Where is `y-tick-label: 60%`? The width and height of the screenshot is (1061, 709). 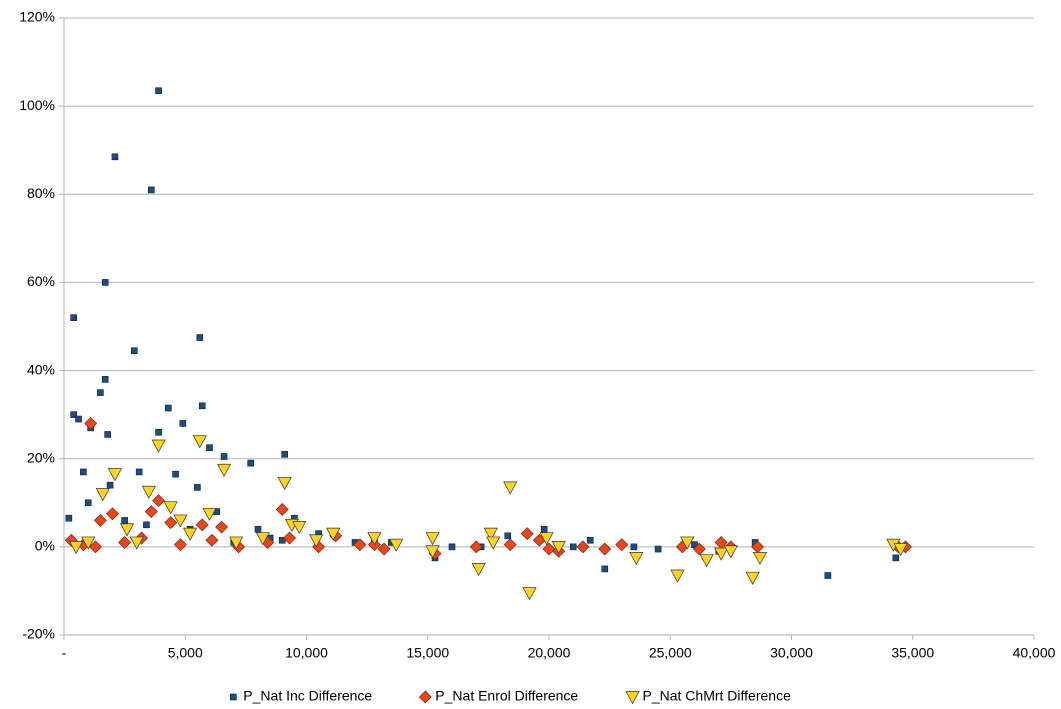 y-tick-label: 60% is located at coordinates (41, 281).